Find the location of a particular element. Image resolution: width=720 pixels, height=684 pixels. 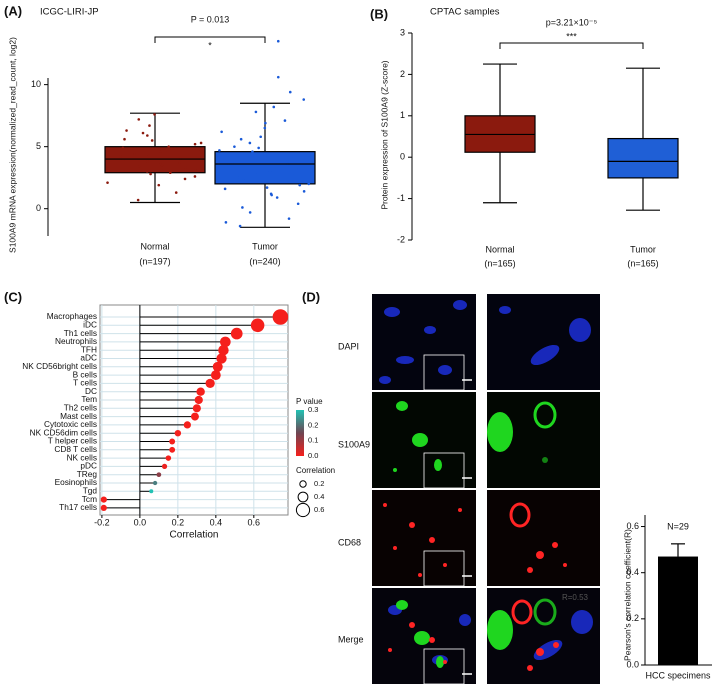

x-tick-label: 0.0 is located at coordinates (140, 522).